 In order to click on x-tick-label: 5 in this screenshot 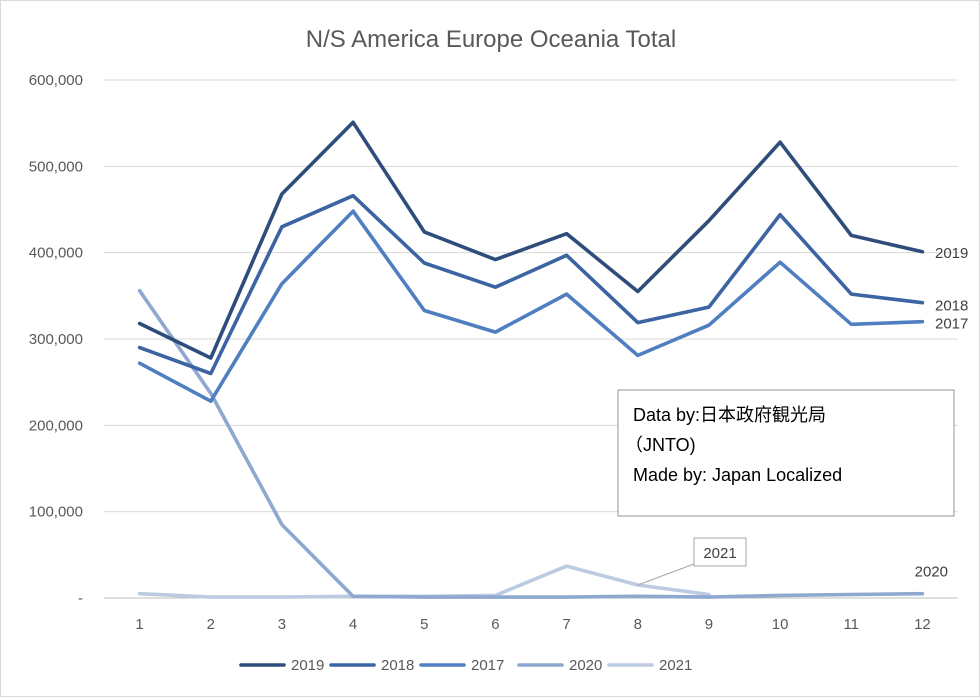, I will do `click(424, 624)`.